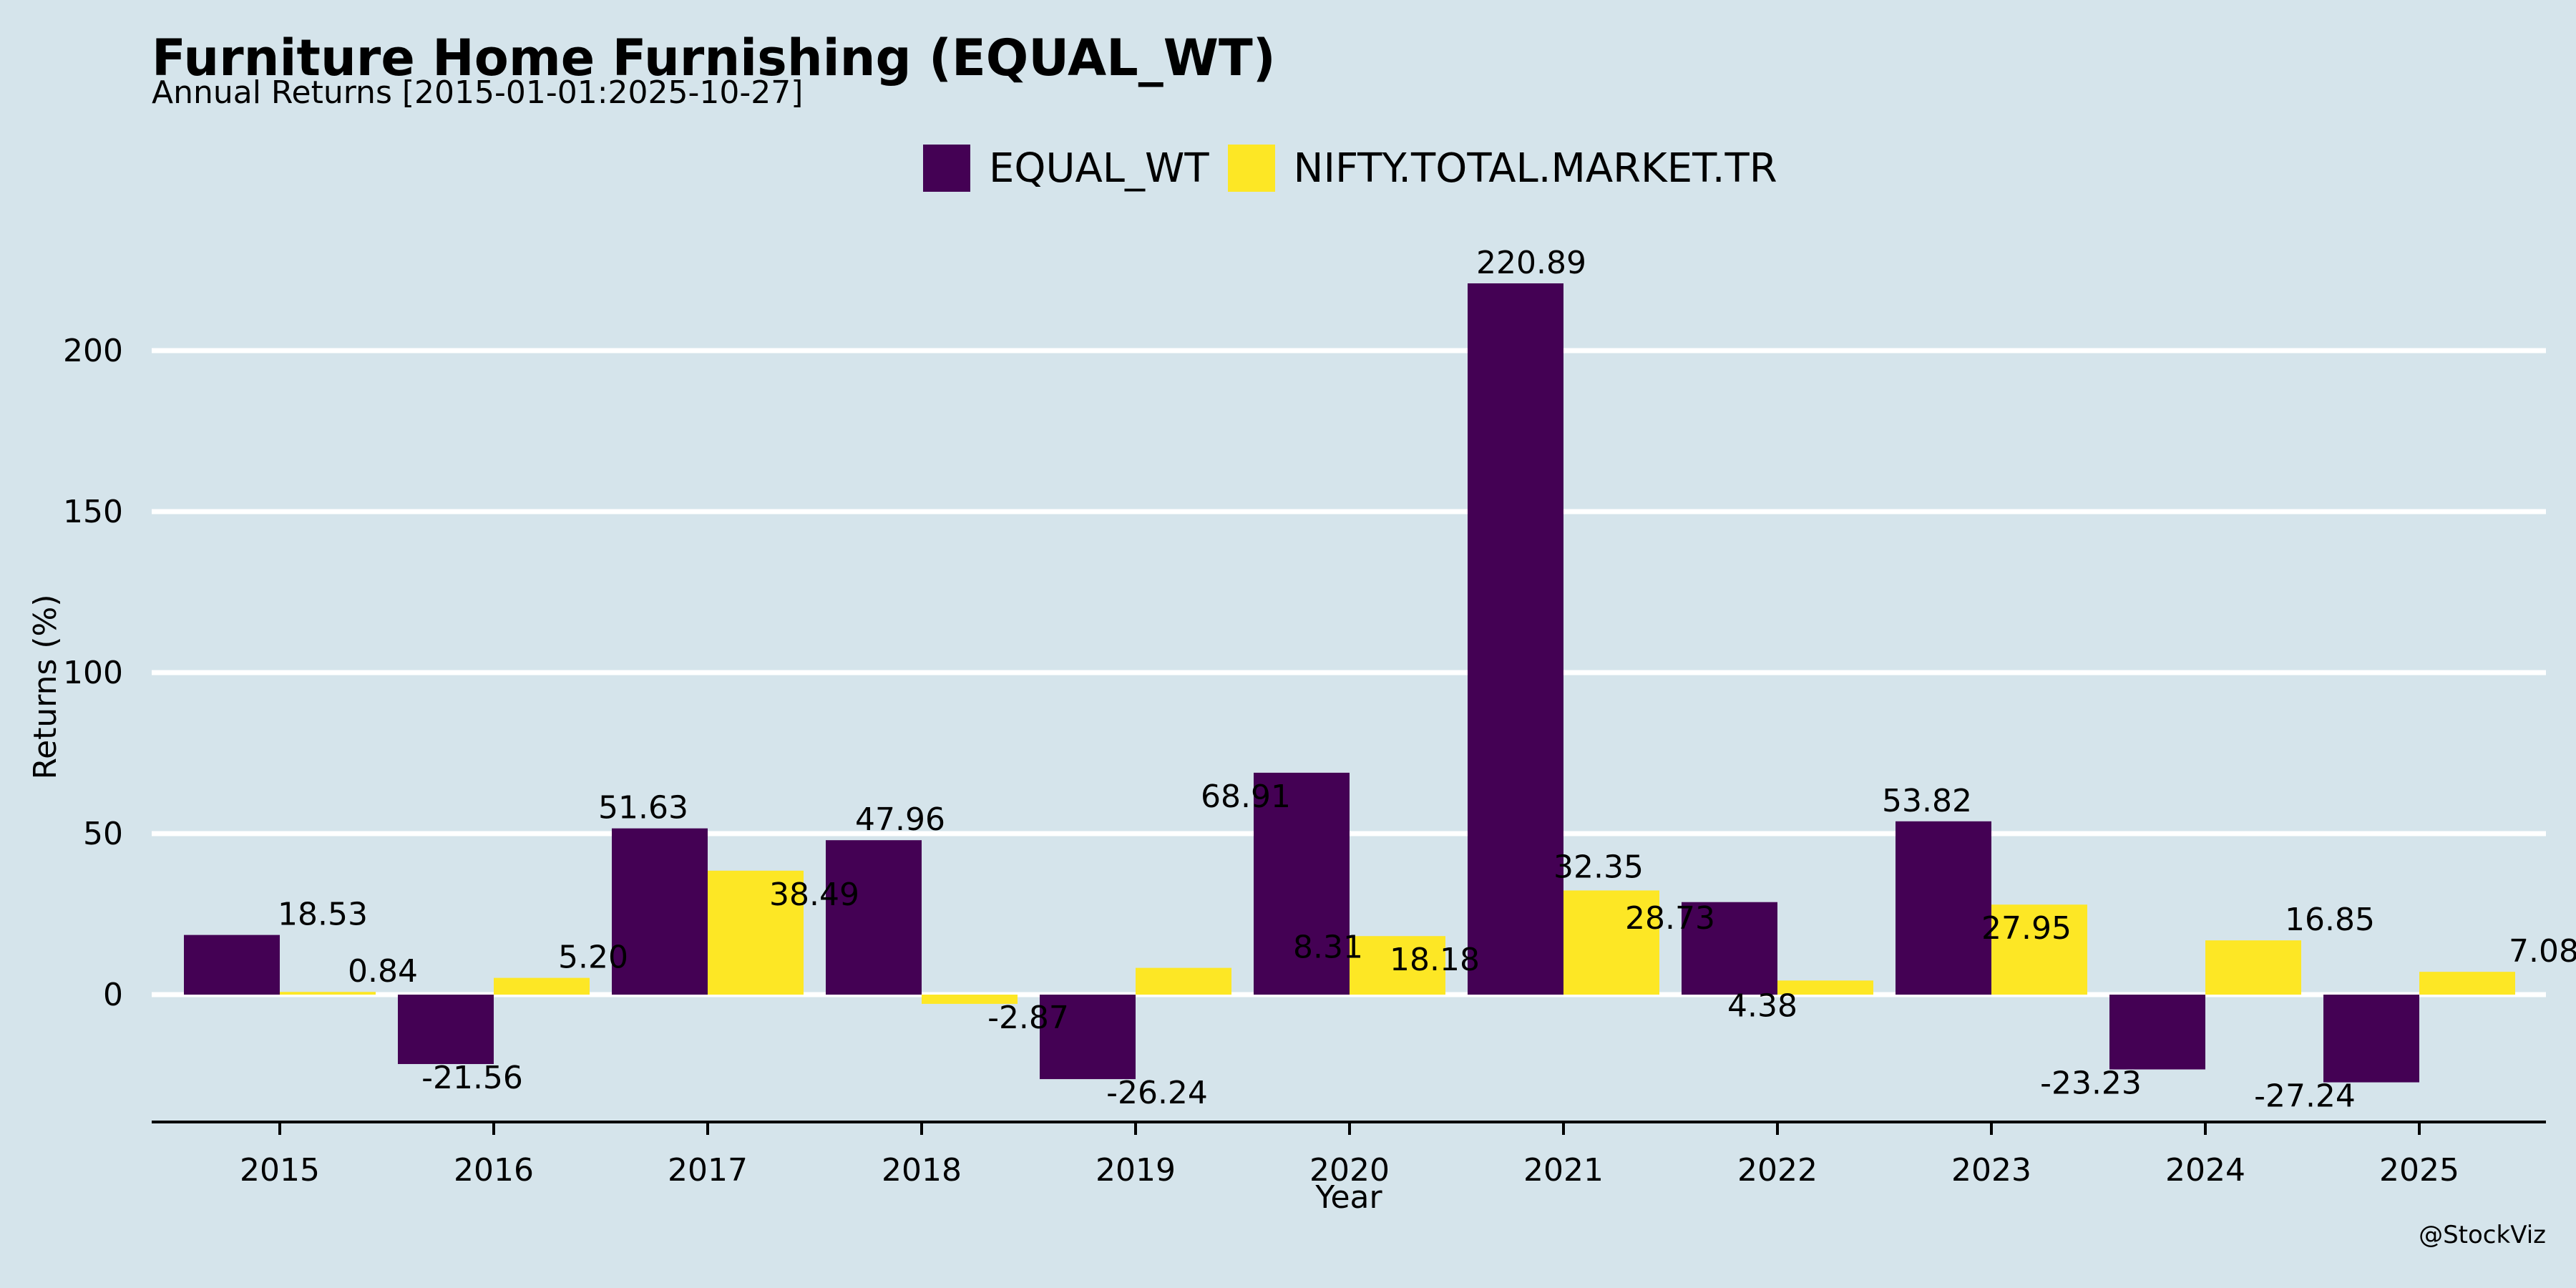  What do you see at coordinates (494, 1170) in the screenshot?
I see `x-tick-label: 2016` at bounding box center [494, 1170].